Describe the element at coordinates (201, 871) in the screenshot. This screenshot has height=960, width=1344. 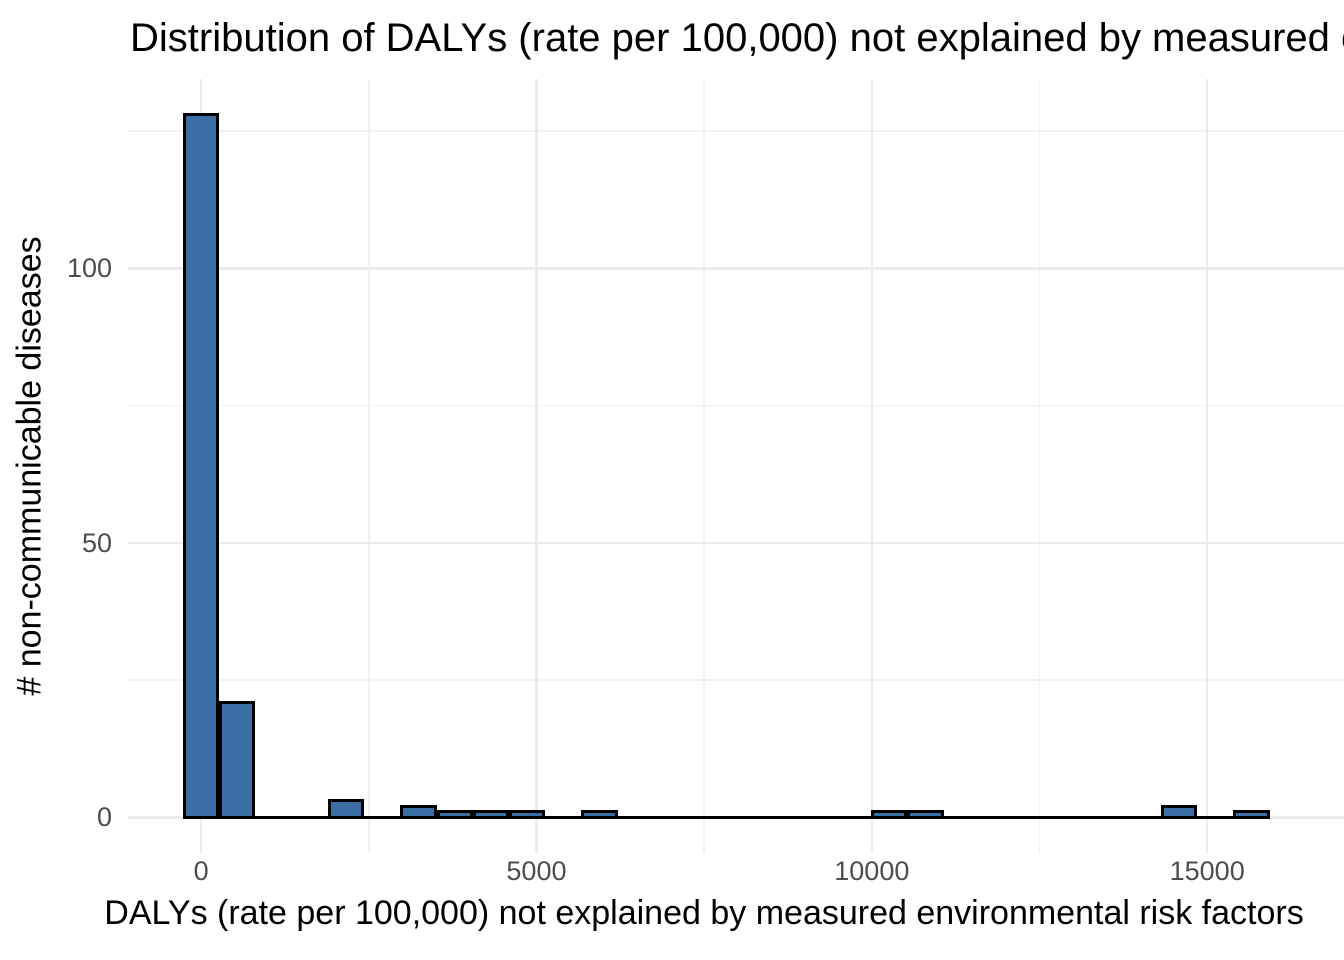
I see `x-tick-label: 0` at that location.